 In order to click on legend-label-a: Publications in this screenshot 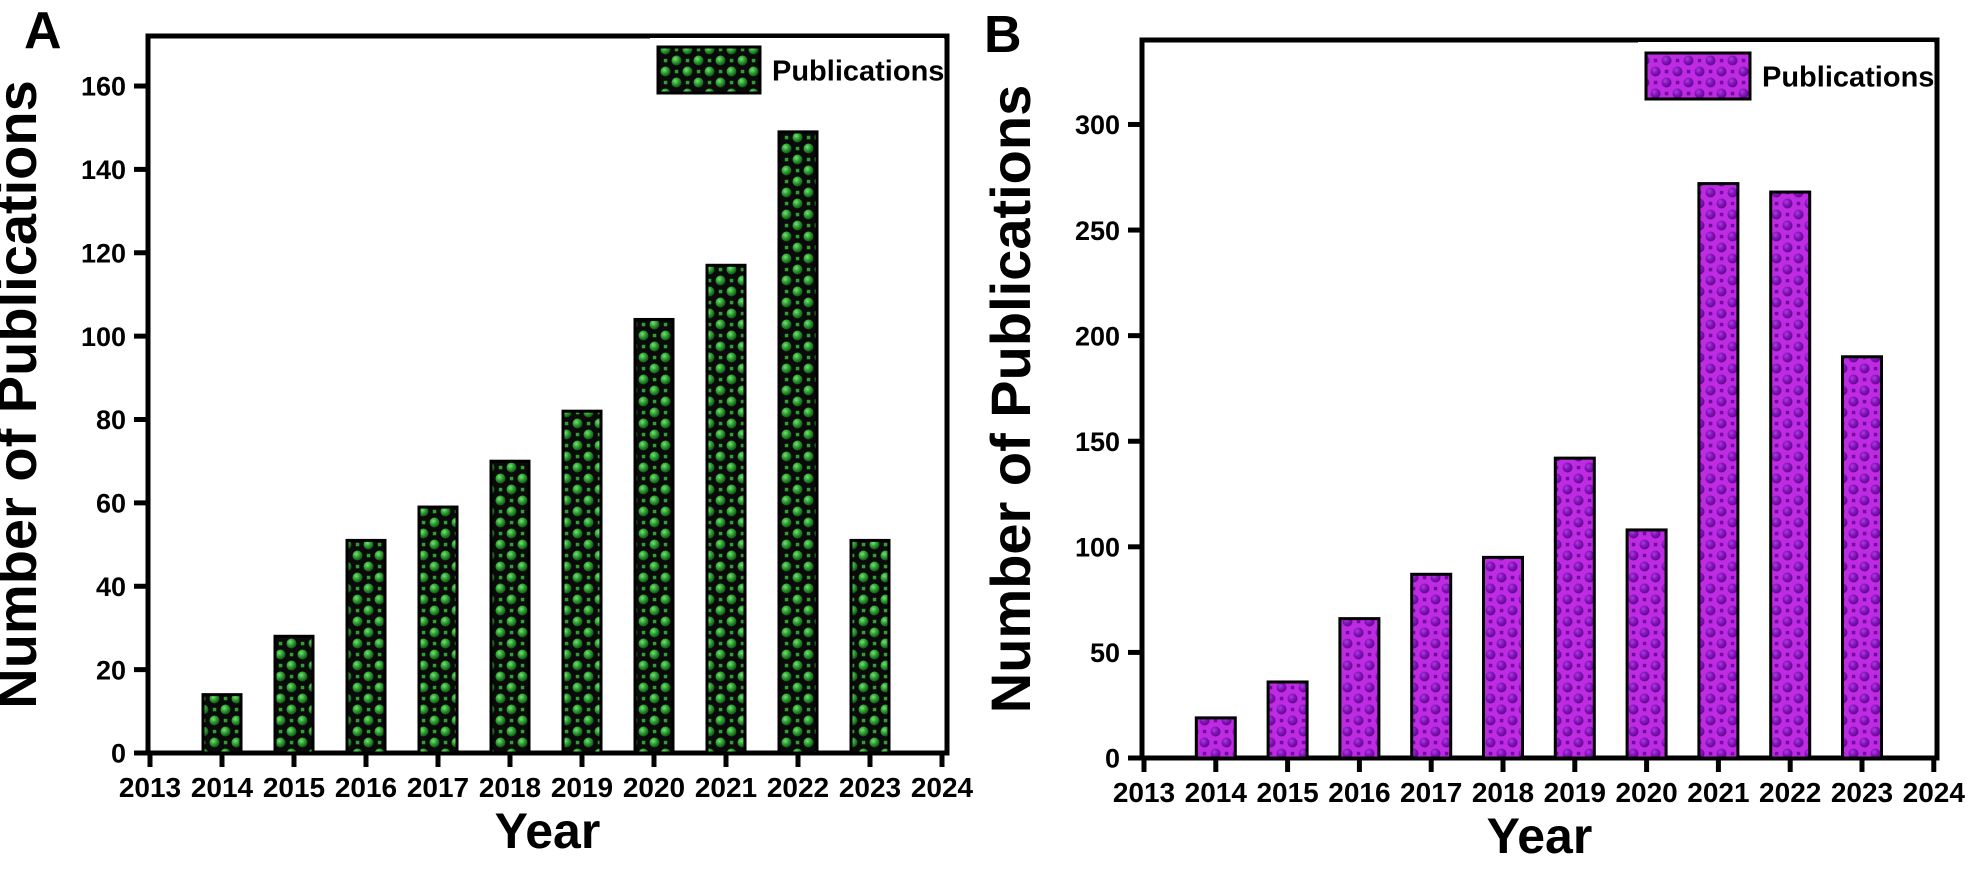, I will do `click(858, 71)`.